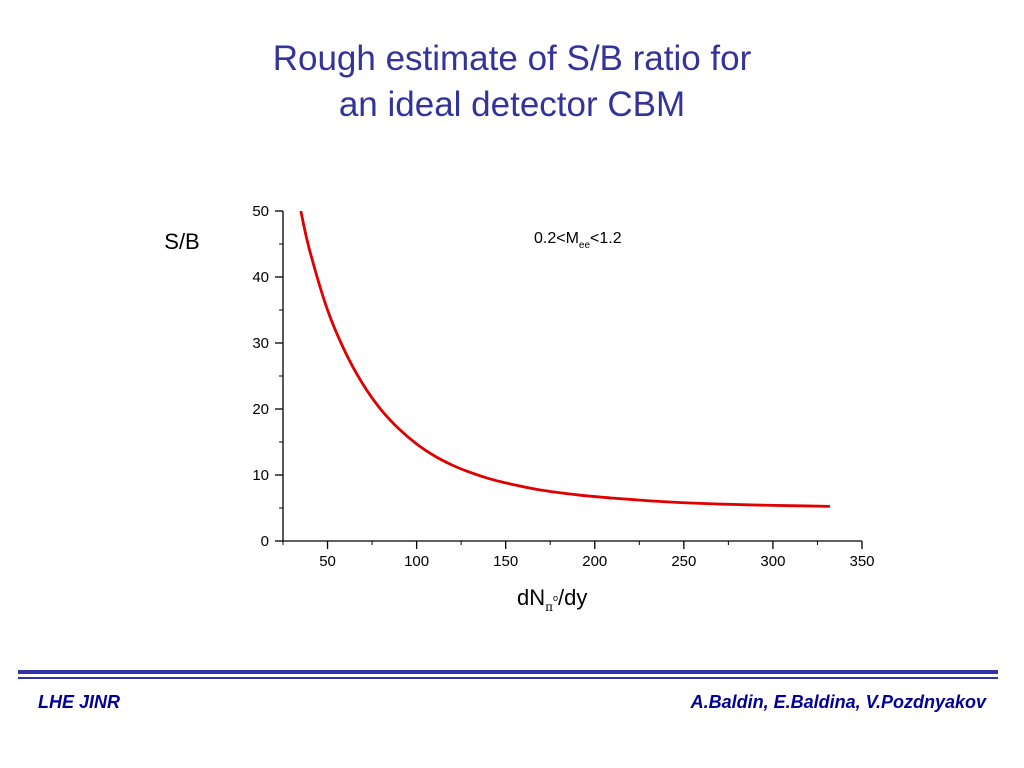 This screenshot has height=768, width=1024. I want to click on xlabel-superscript: o, so click(555, 598).